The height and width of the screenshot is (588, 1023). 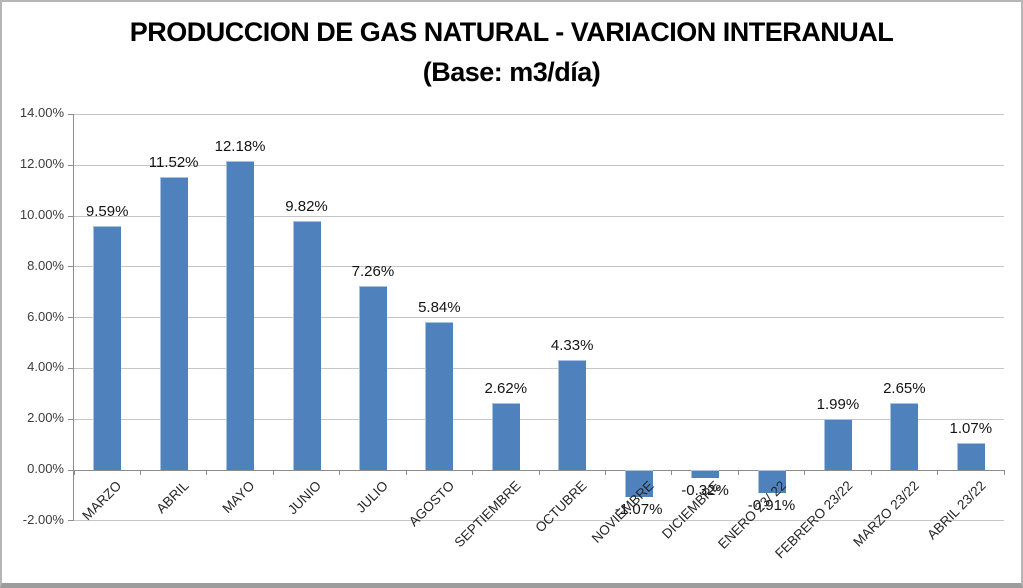 I want to click on y-axis-label: 4.00%, so click(x=45, y=367).